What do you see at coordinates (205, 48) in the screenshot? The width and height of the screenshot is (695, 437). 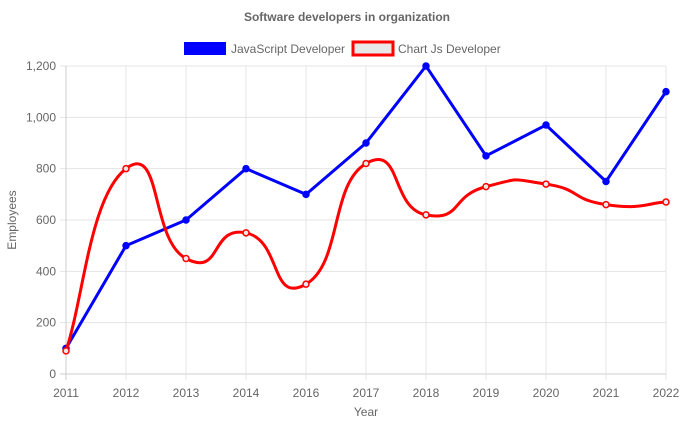 I see `legend-swatch-javascript-developer` at bounding box center [205, 48].